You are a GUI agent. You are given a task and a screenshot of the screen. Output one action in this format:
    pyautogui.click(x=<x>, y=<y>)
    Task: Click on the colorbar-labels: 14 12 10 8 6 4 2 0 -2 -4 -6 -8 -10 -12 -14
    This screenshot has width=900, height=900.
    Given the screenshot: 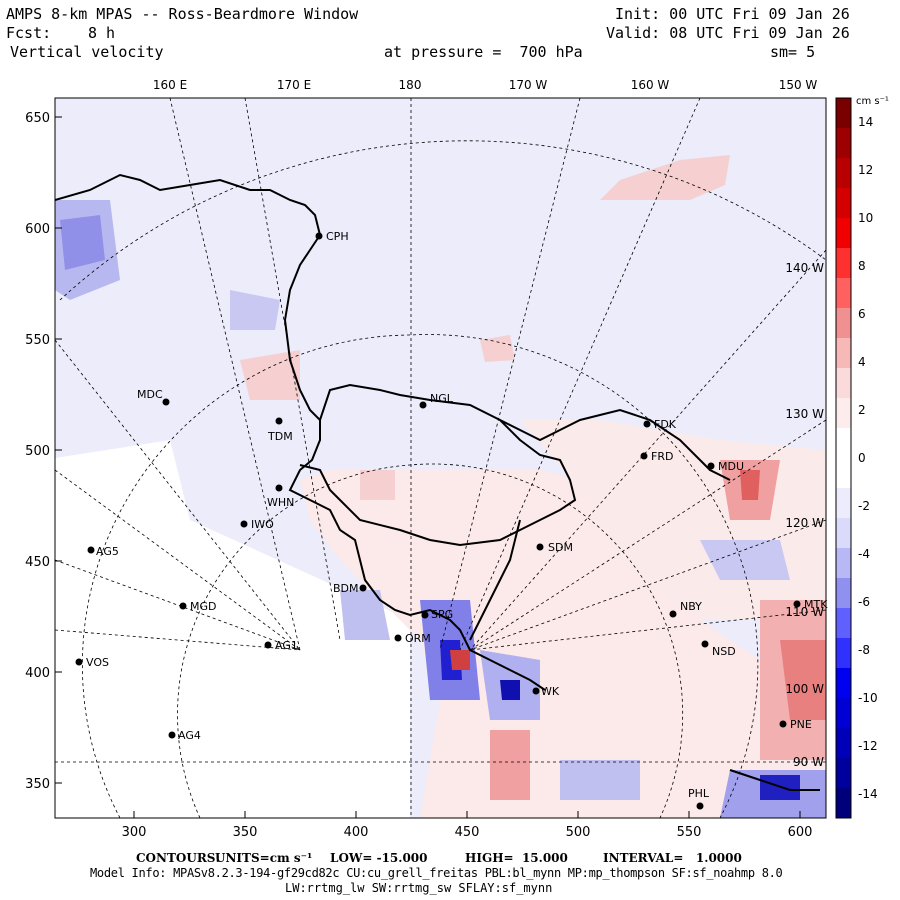 What is the action you would take?
    pyautogui.click(x=868, y=458)
    